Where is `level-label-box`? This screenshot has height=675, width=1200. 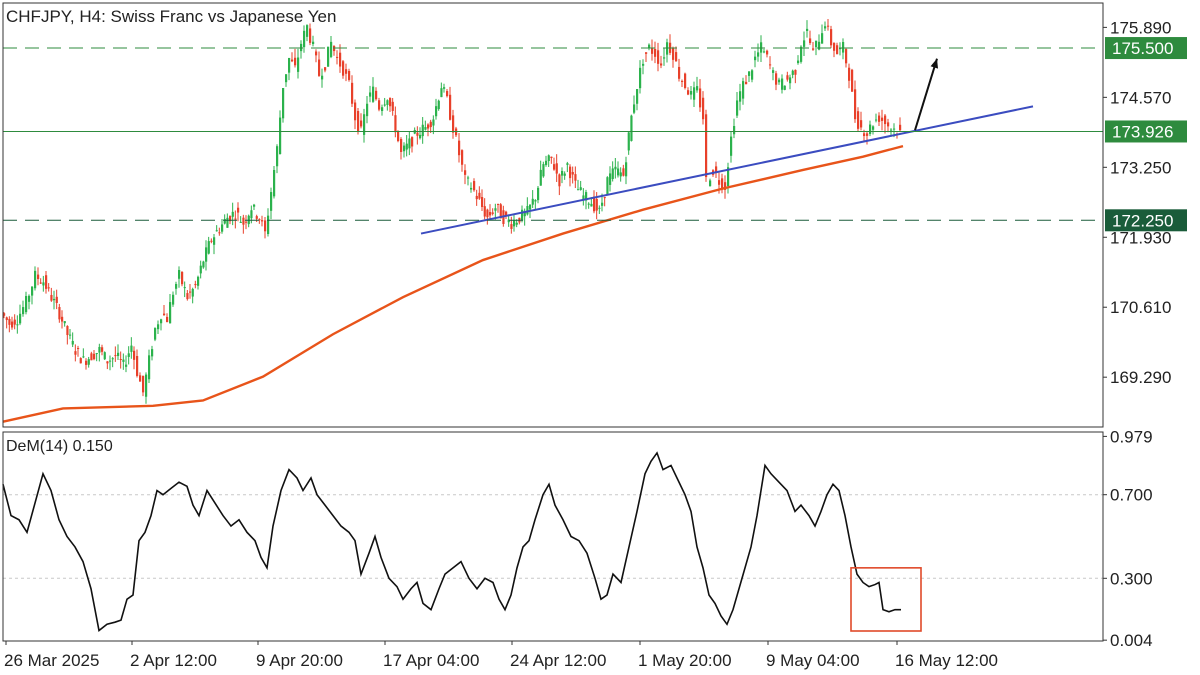 level-label-box is located at coordinates (1146, 48).